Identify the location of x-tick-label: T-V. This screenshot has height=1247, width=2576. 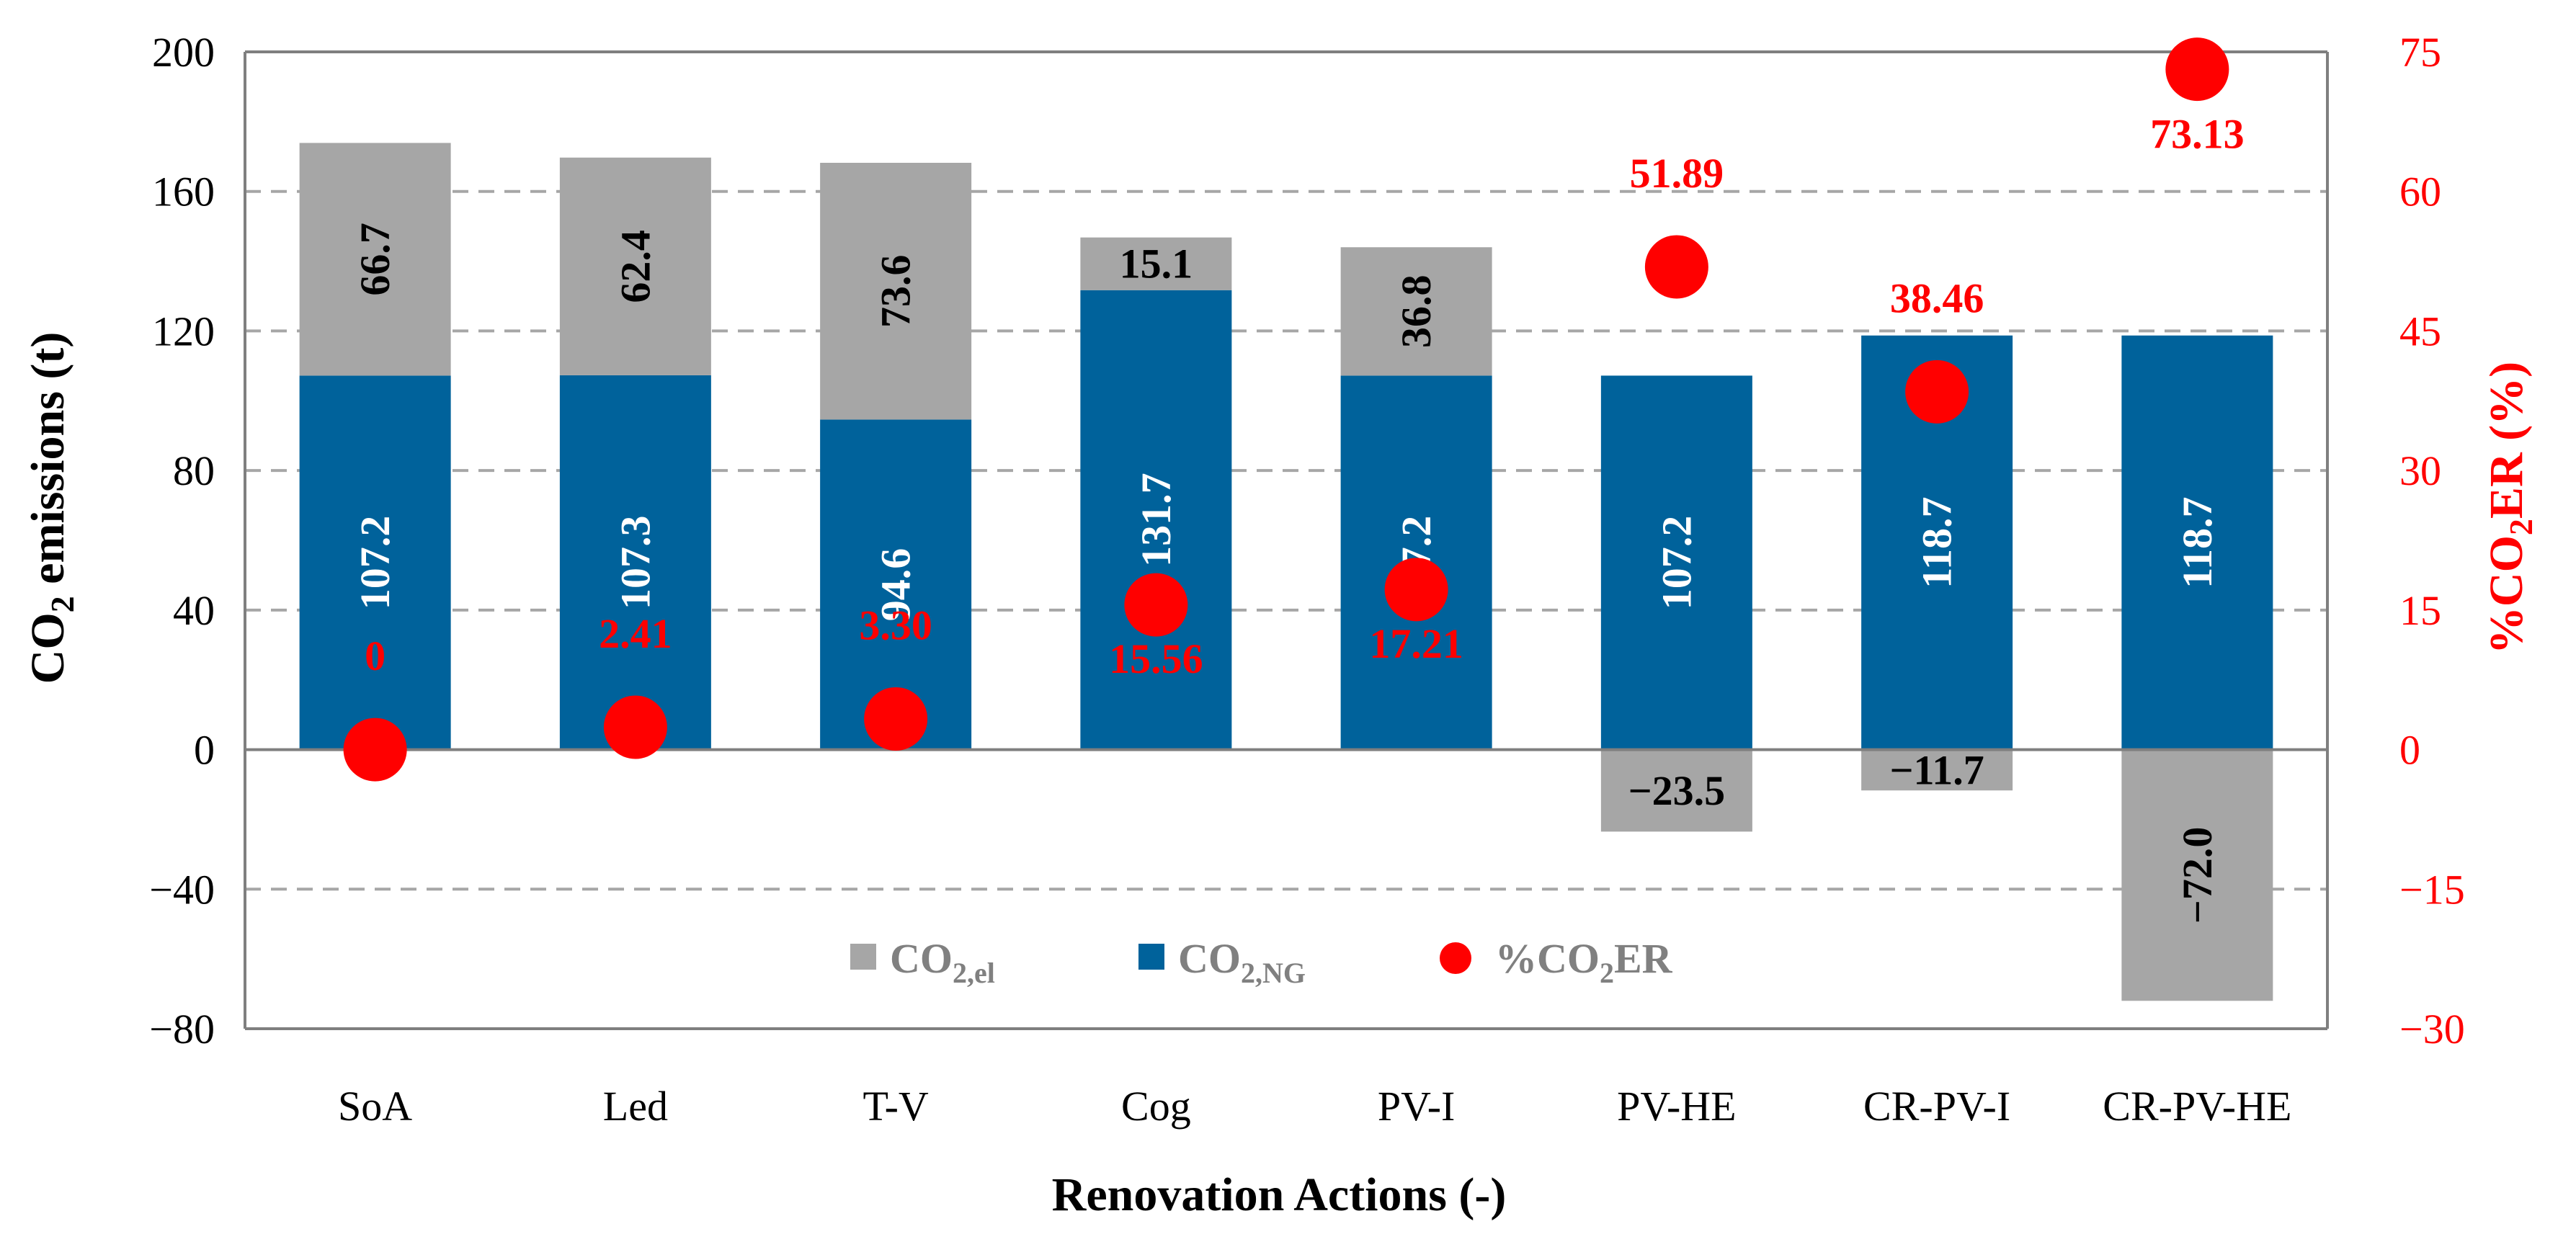
(895, 1106).